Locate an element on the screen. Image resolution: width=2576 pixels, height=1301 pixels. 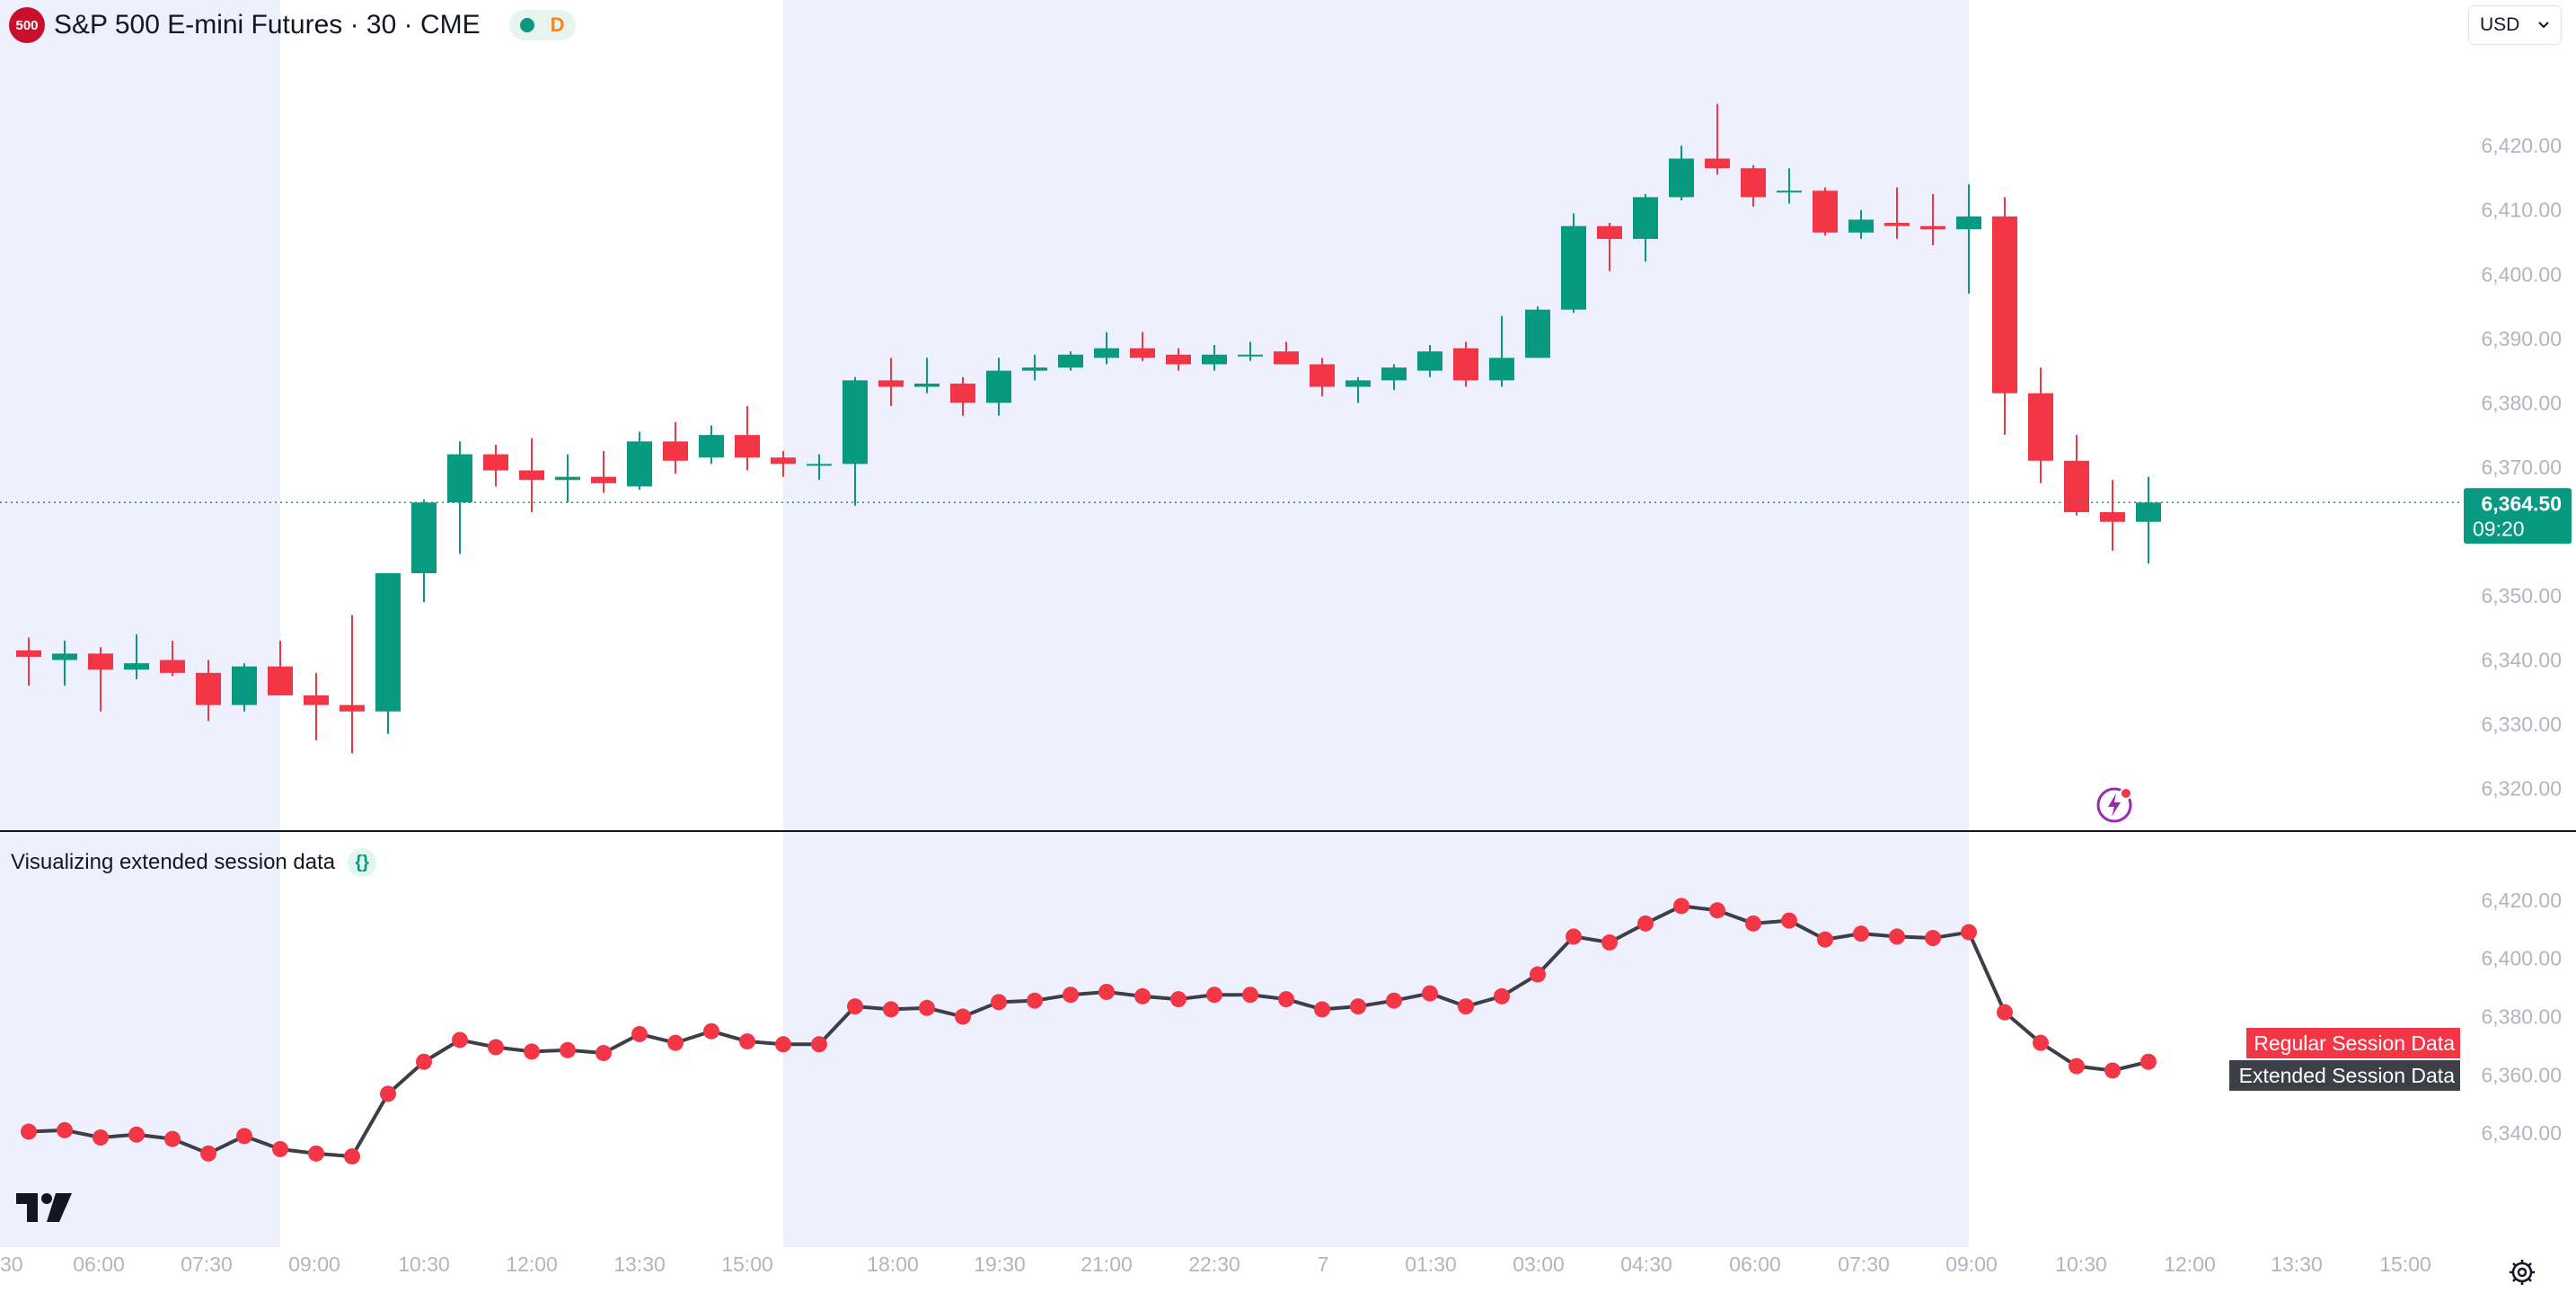
curly-braces-icon: {} is located at coordinates (362, 862).